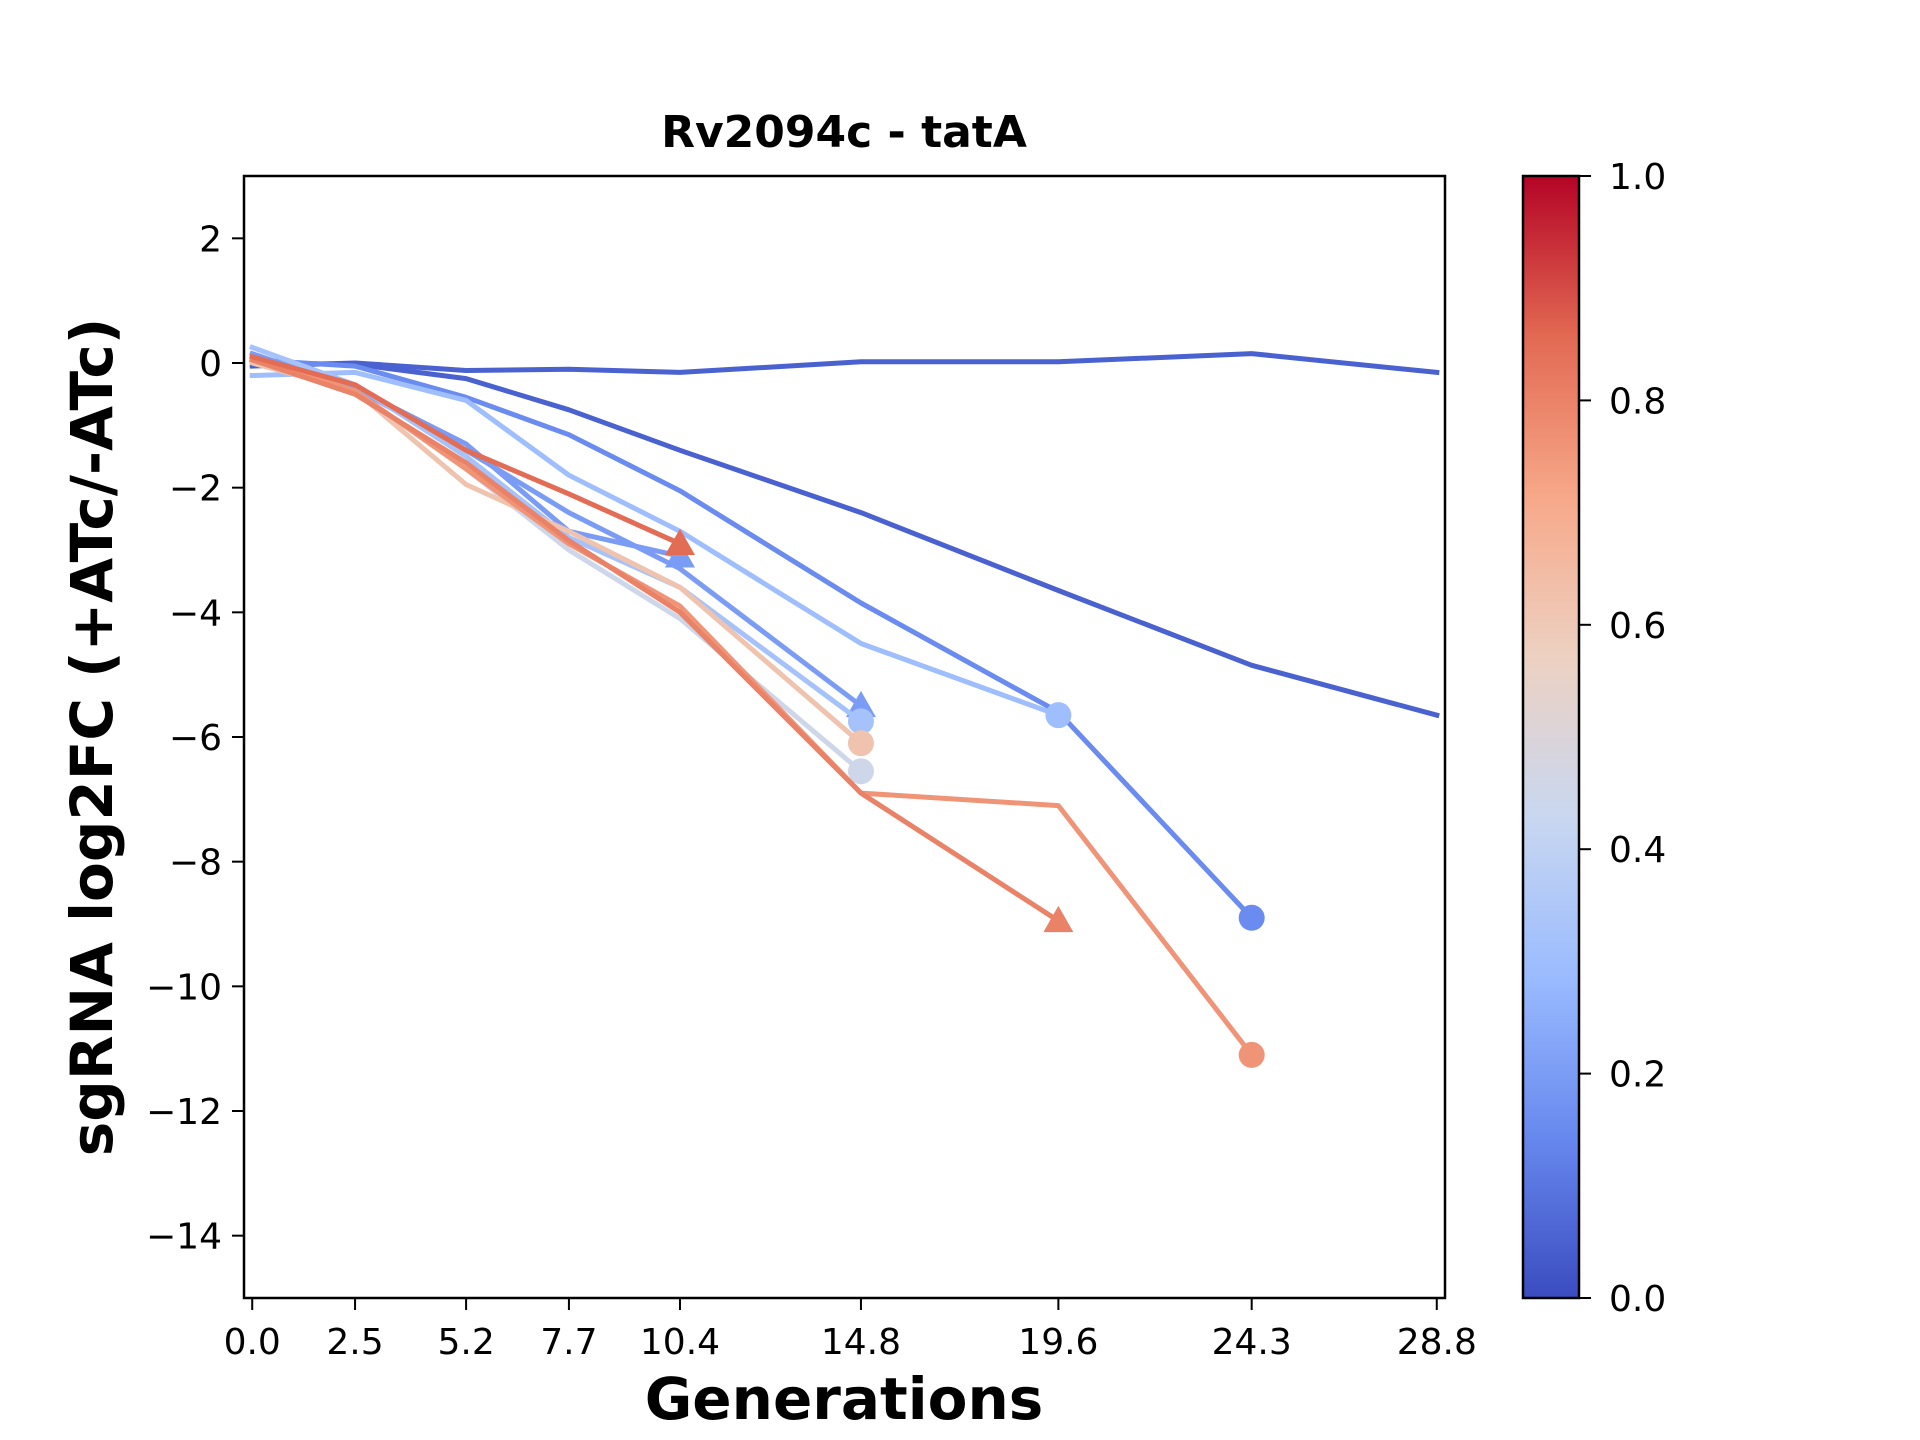 This screenshot has height=1440, width=1920. I want to click on y-tick-label: −14, so click(184, 1237).